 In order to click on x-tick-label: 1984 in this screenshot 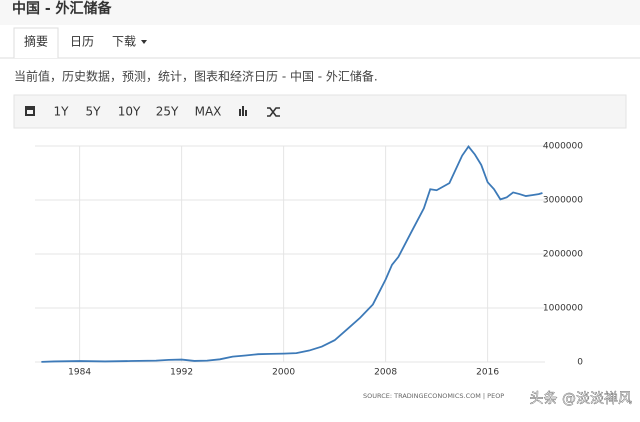, I will do `click(79, 373)`.